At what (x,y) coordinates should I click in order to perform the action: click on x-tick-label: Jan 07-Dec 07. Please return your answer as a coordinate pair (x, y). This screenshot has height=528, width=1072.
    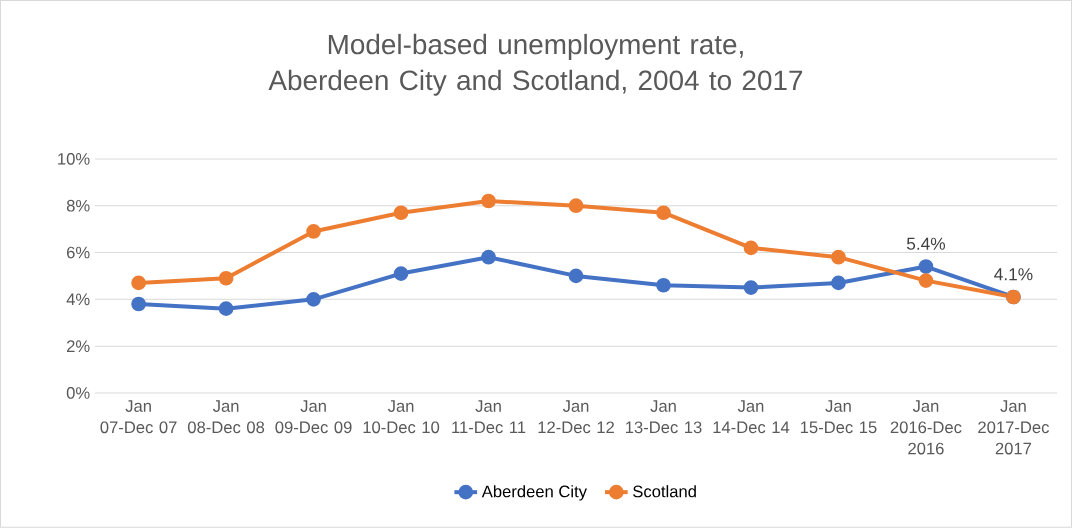
    Looking at the image, I should click on (138, 417).